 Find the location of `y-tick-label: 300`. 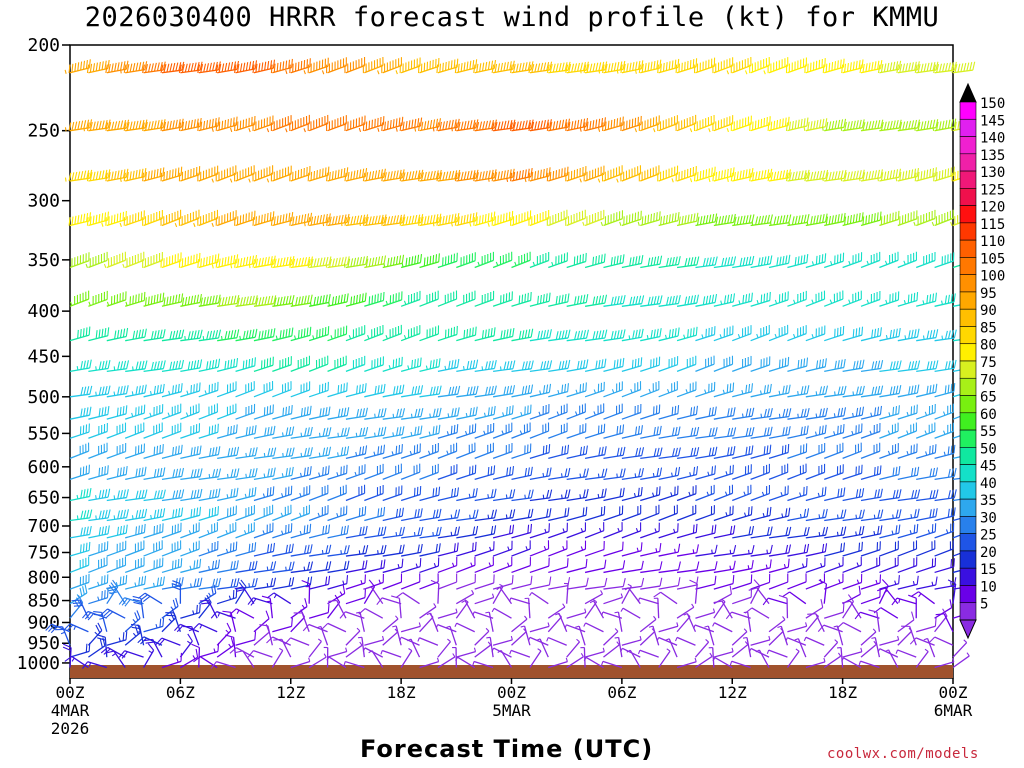

y-tick-label: 300 is located at coordinates (43, 201).